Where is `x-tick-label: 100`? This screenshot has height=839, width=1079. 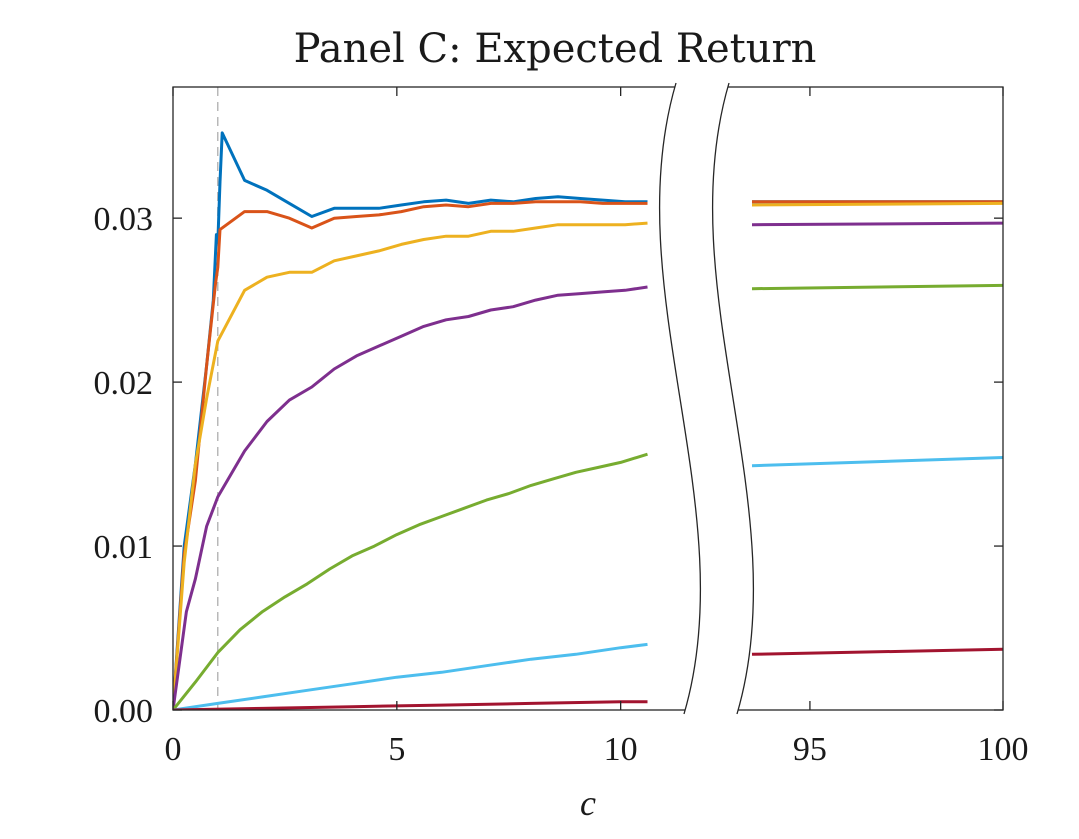
x-tick-label: 100 is located at coordinates (1003, 749).